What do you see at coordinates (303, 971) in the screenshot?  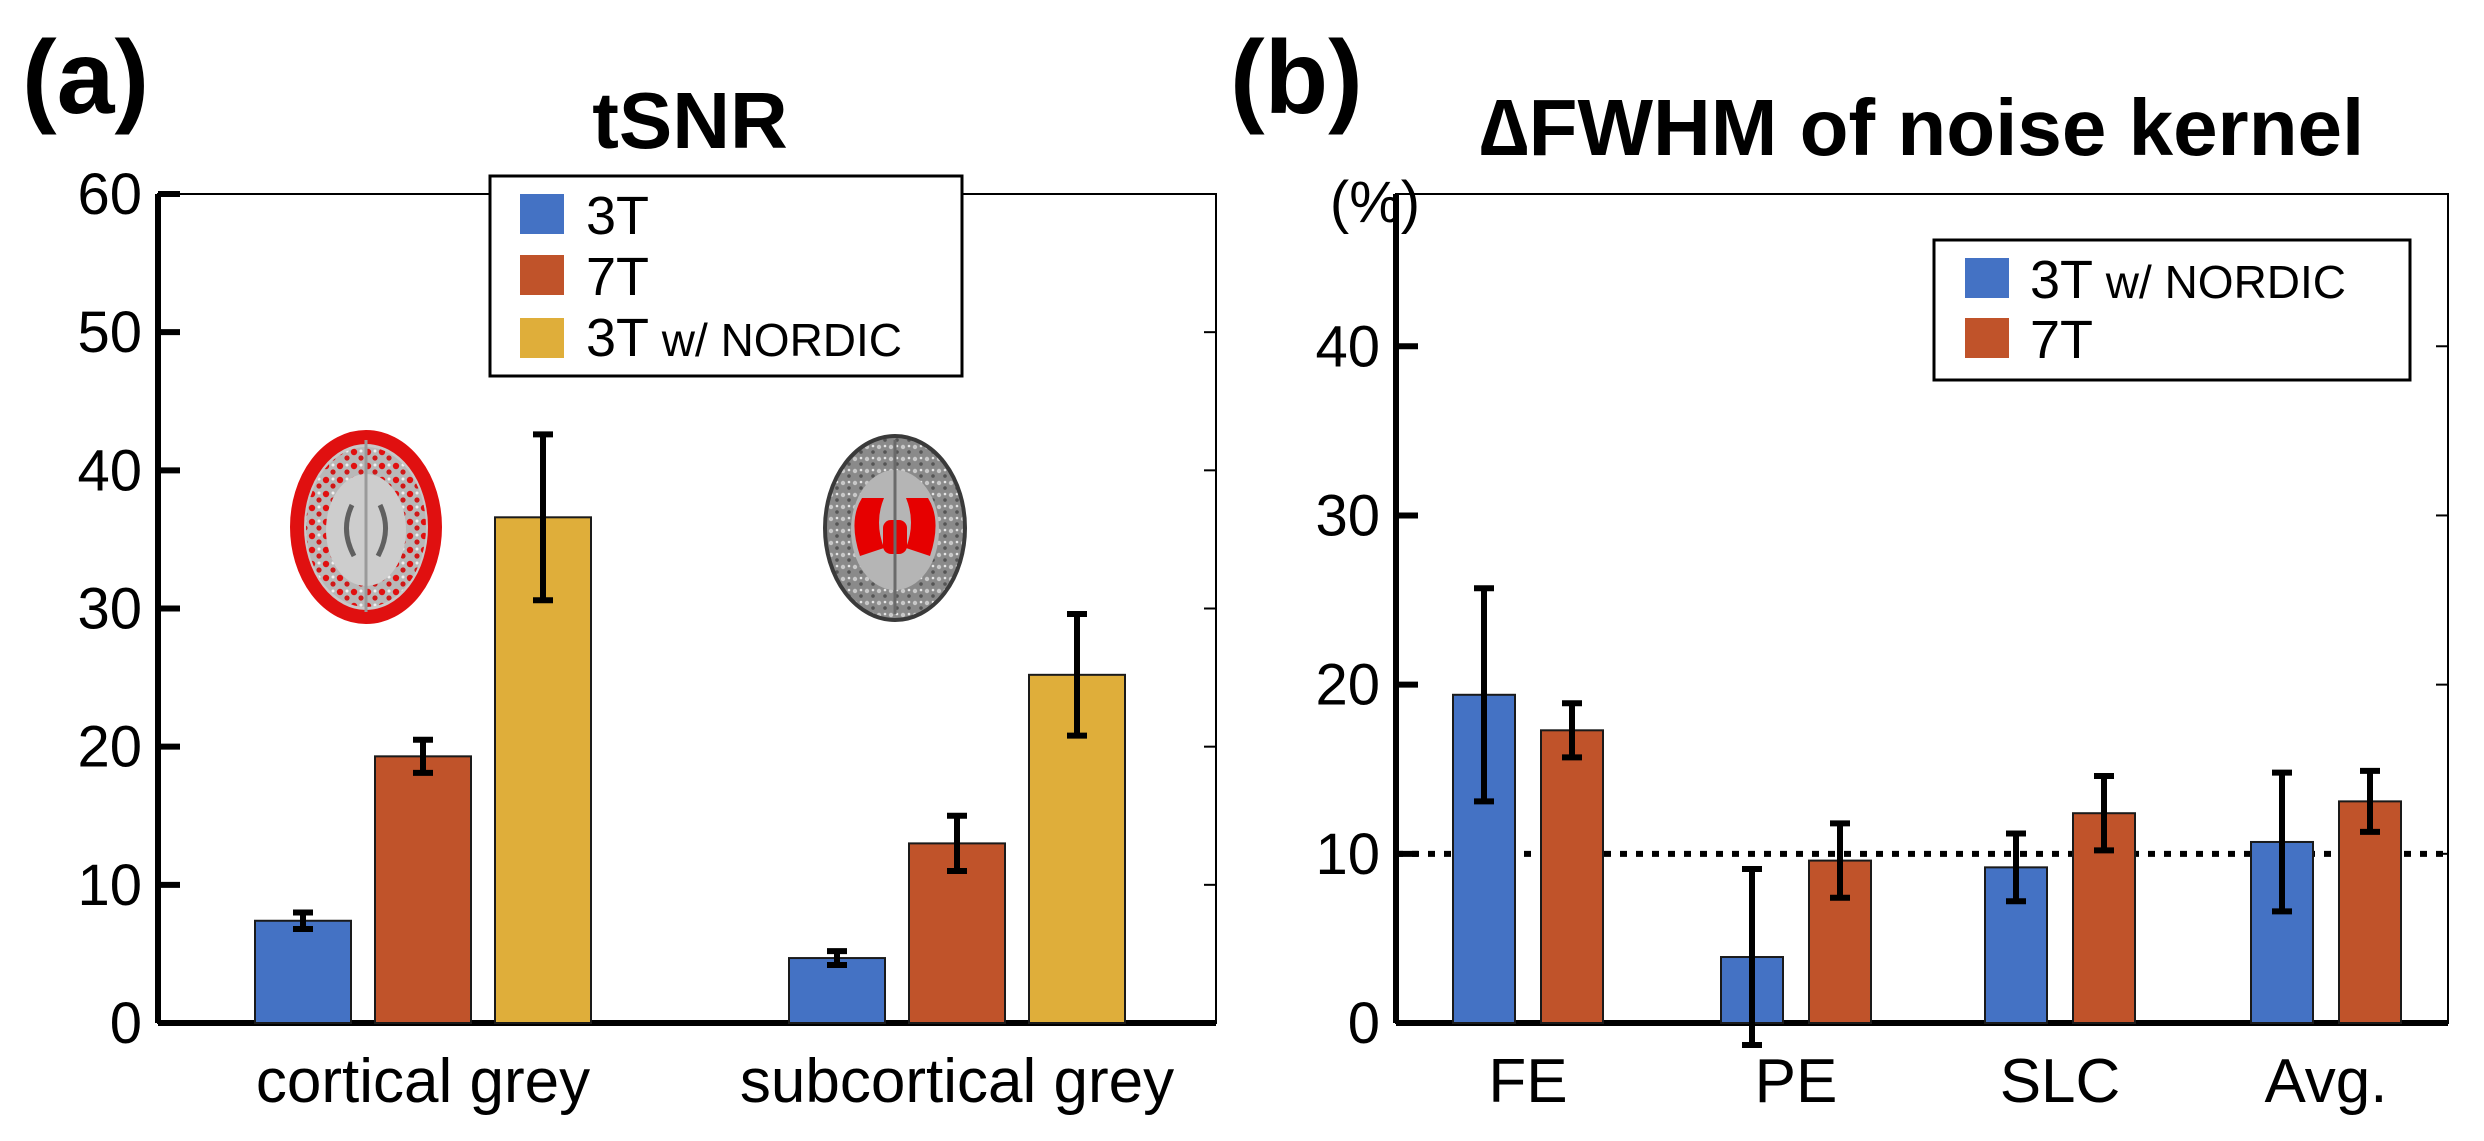 I see `bar-3t-cortical-grey` at bounding box center [303, 971].